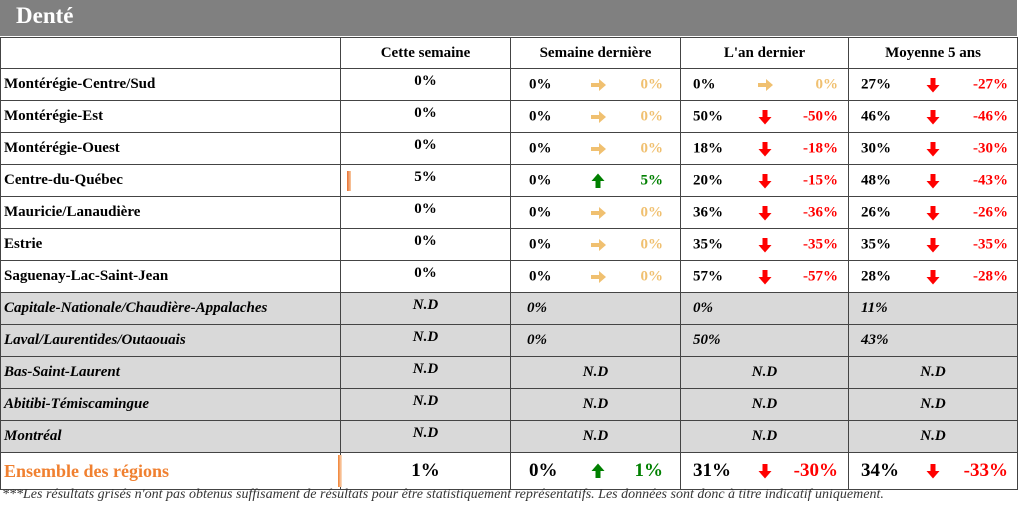 The width and height of the screenshot is (1024, 509). Describe the element at coordinates (820, 116) in the screenshot. I see `an-dernier-cell-diff: -50%` at that location.